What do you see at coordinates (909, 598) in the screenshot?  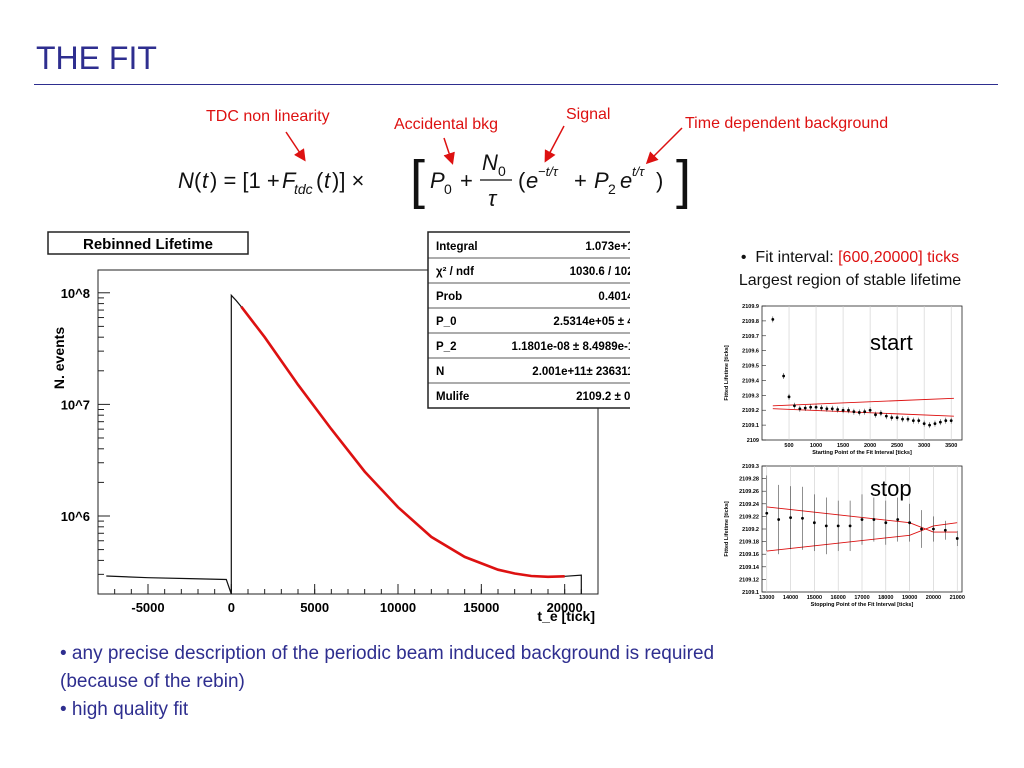 I see `mini-x-tick-label: 19000` at bounding box center [909, 598].